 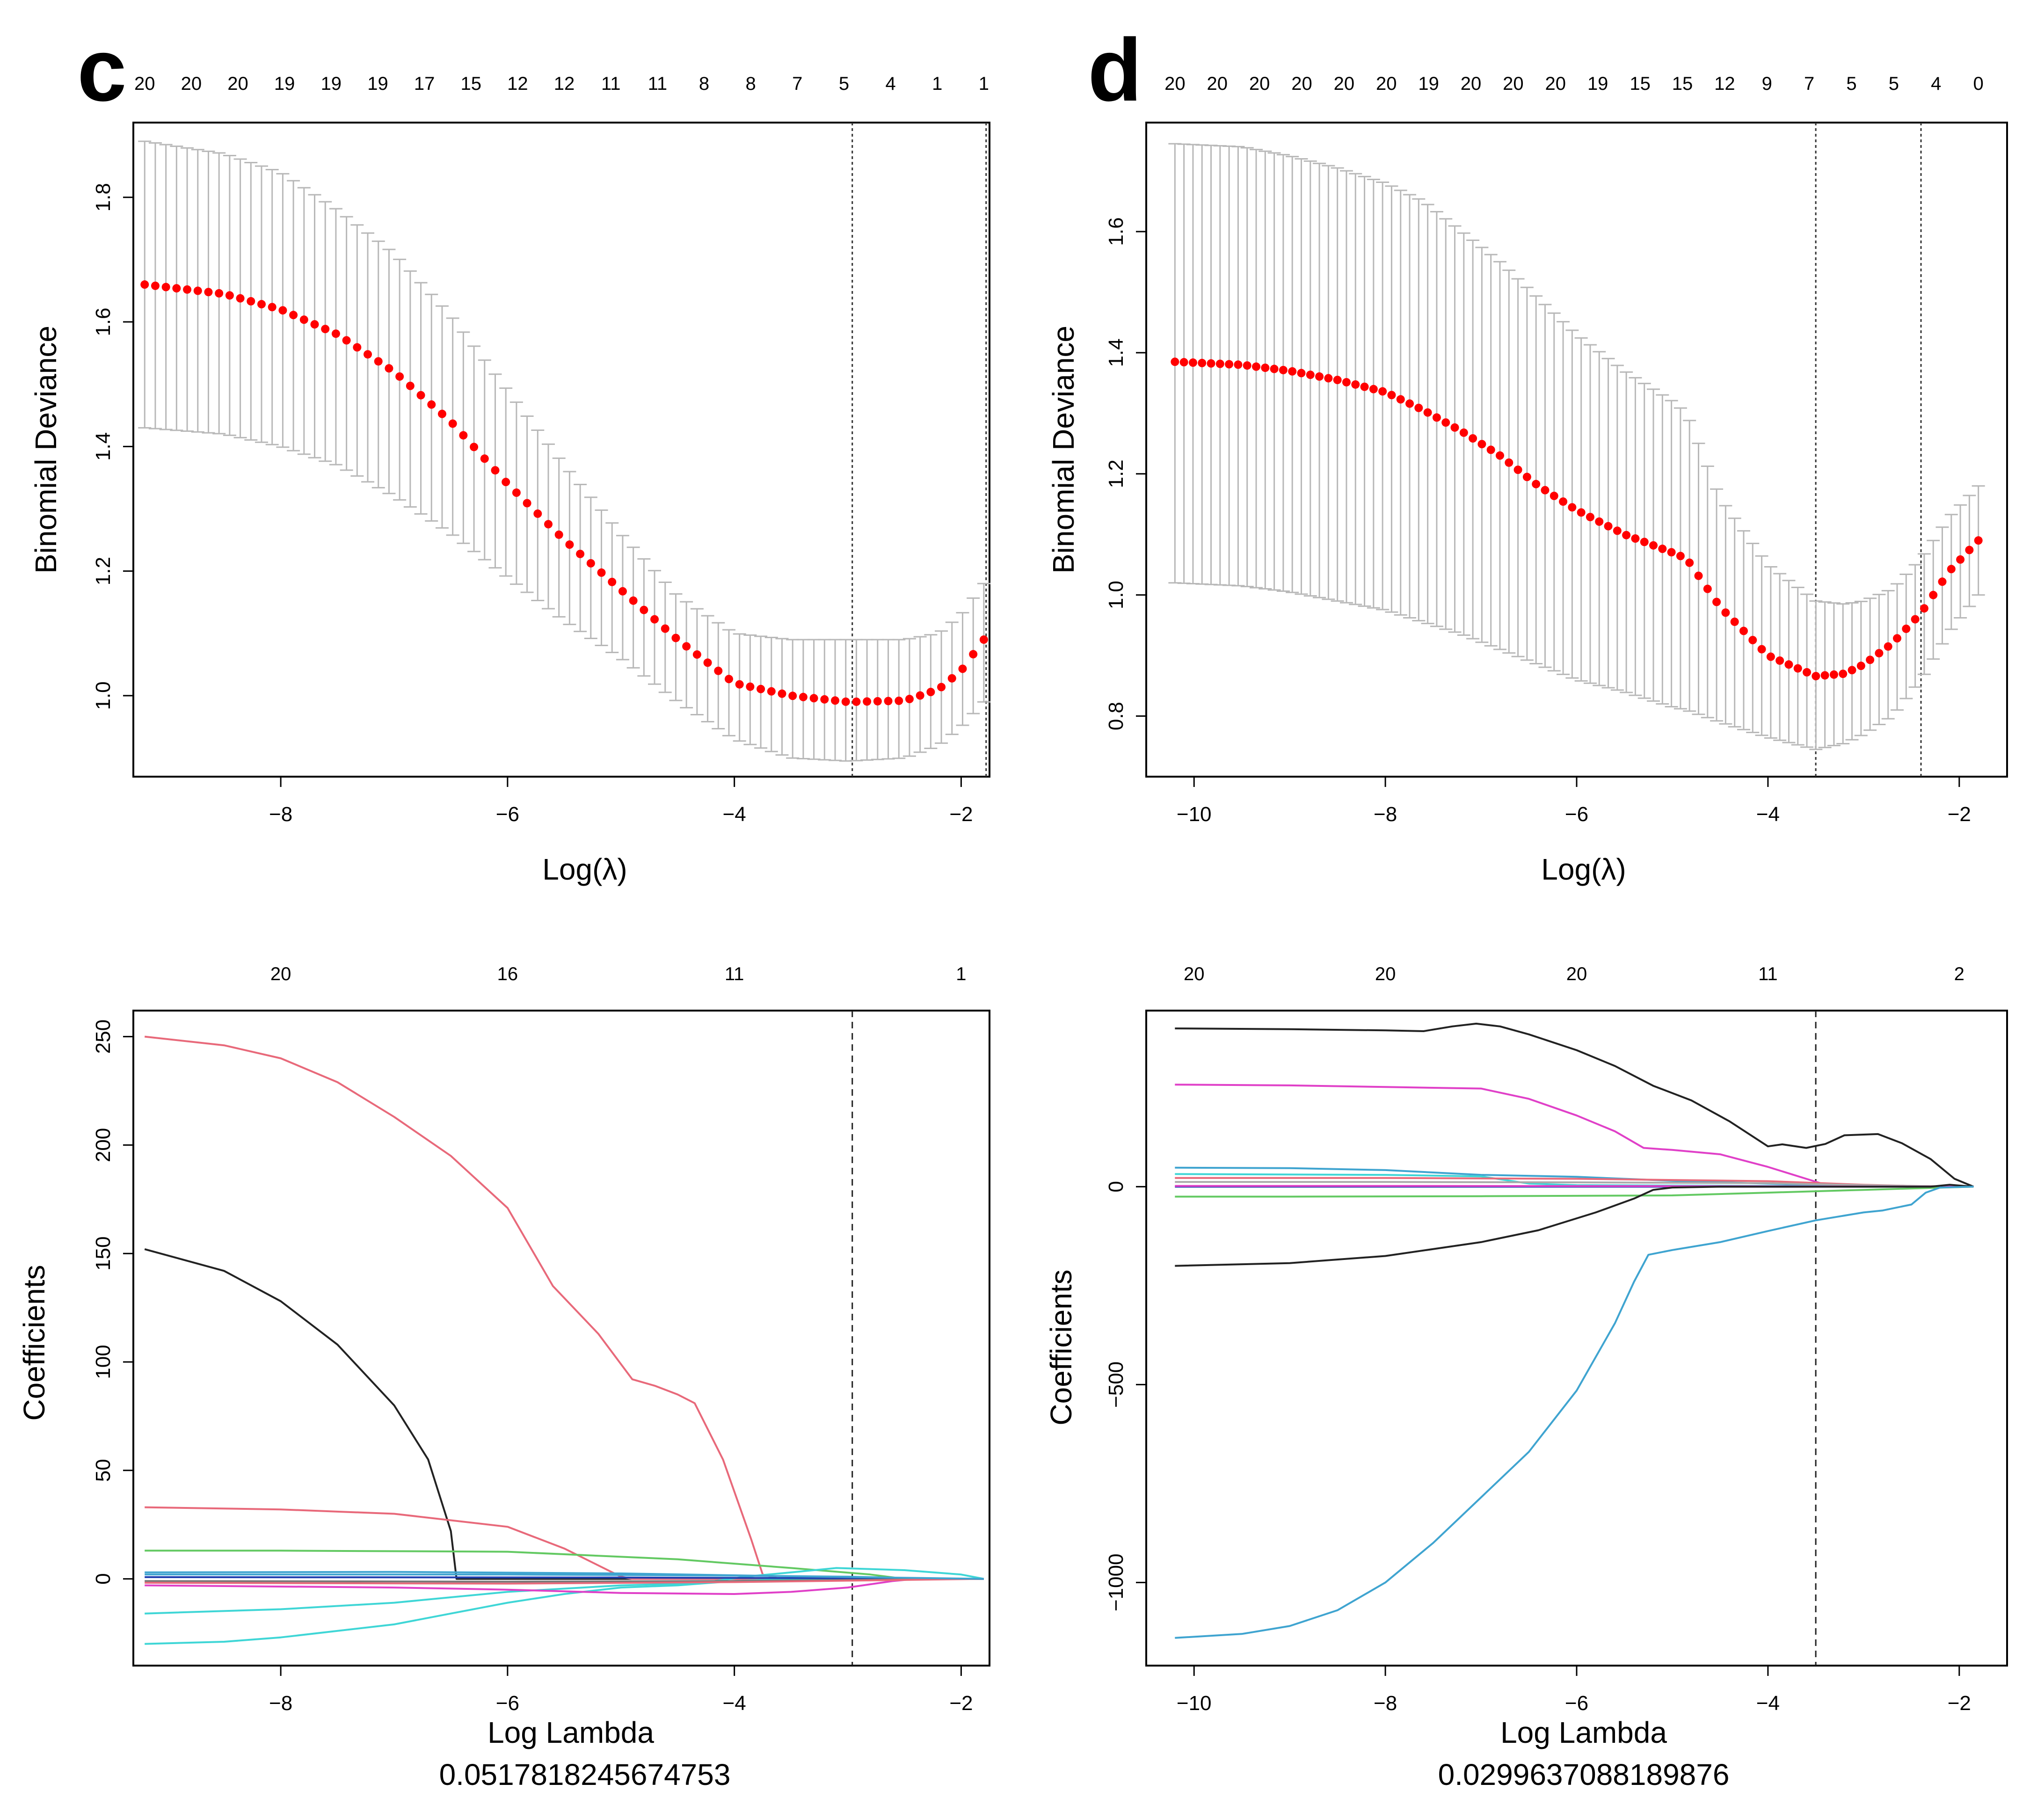 I want to click on x-tick-label: −8, so click(x=1385, y=814).